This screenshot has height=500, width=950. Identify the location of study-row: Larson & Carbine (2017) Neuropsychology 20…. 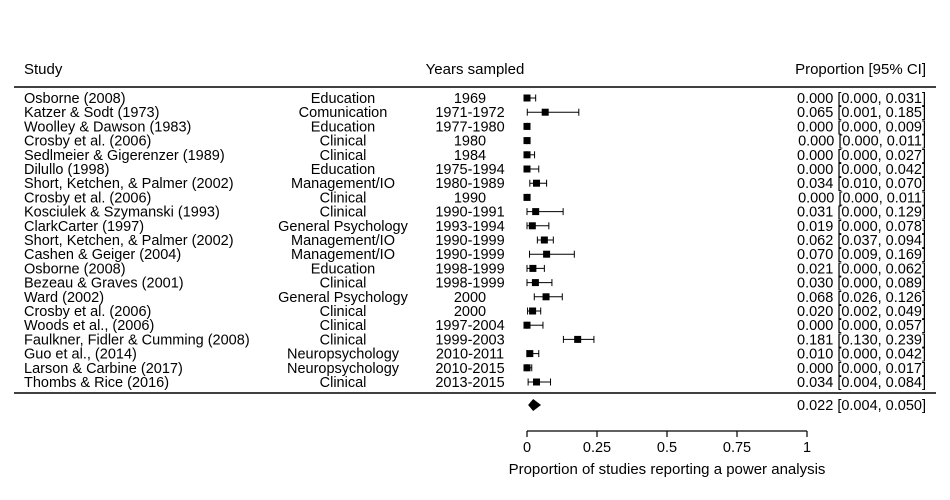
(475, 369).